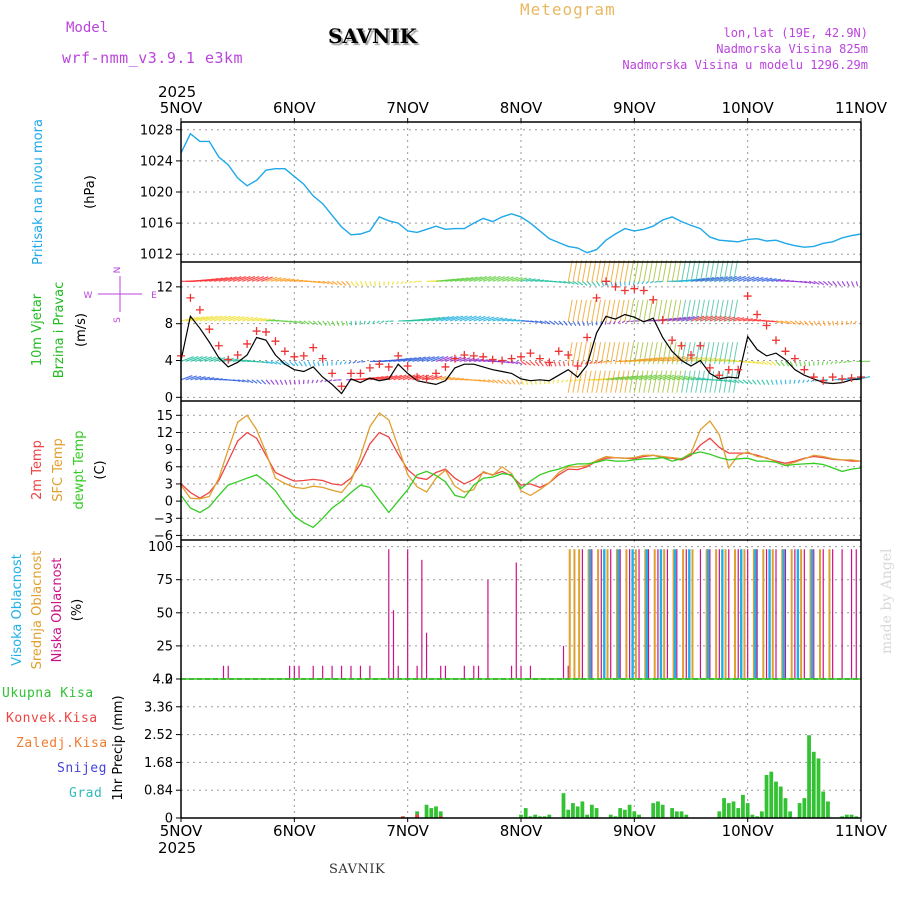 The height and width of the screenshot is (900, 900). What do you see at coordinates (177, 848) in the screenshot?
I see `x-year-bottom: 2025` at bounding box center [177, 848].